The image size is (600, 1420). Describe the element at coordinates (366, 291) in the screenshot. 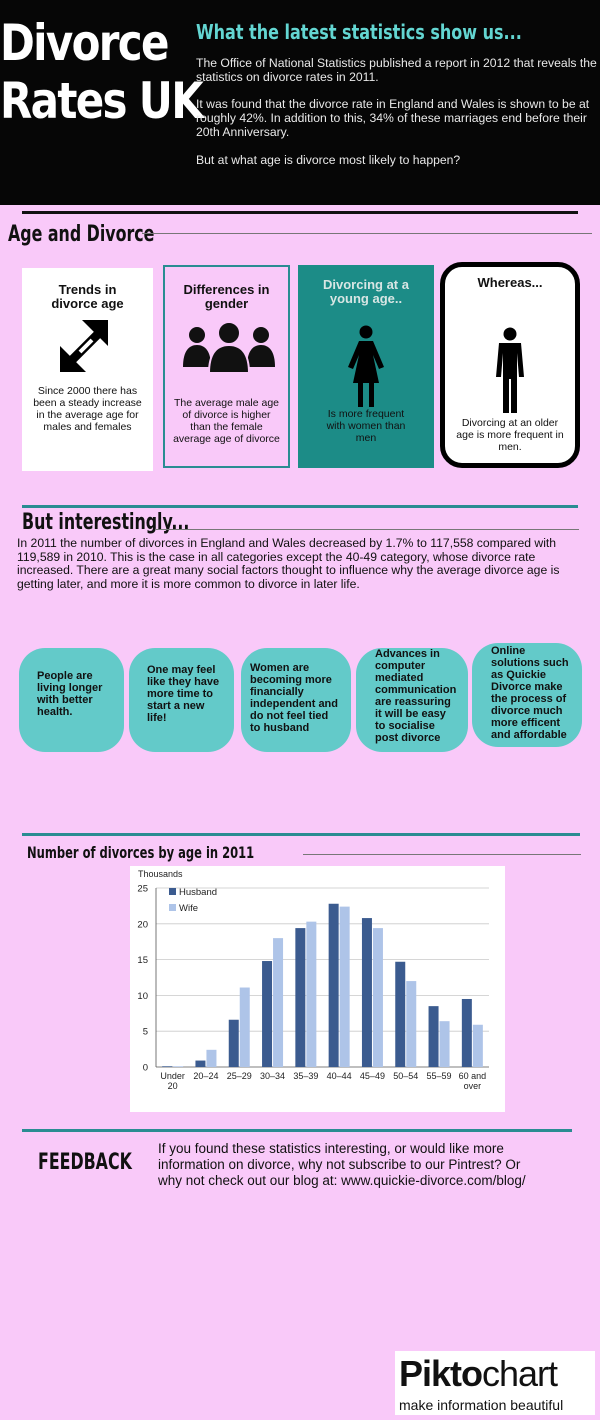

I see `card-young-age-title: Divorcing at a young age..` at that location.